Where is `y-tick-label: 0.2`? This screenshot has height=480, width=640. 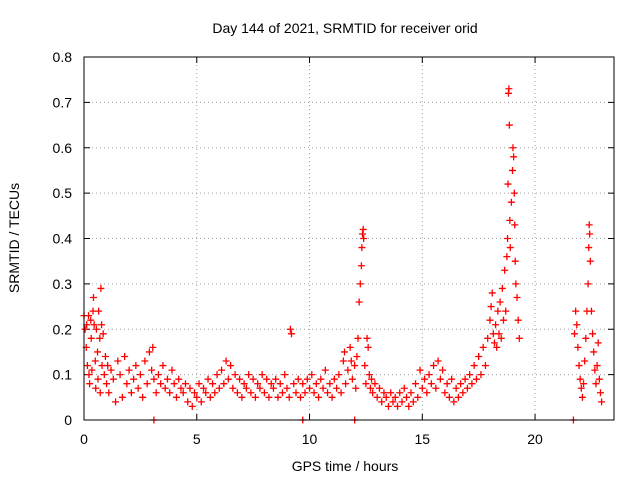 y-tick-label: 0.2 is located at coordinates (63, 329).